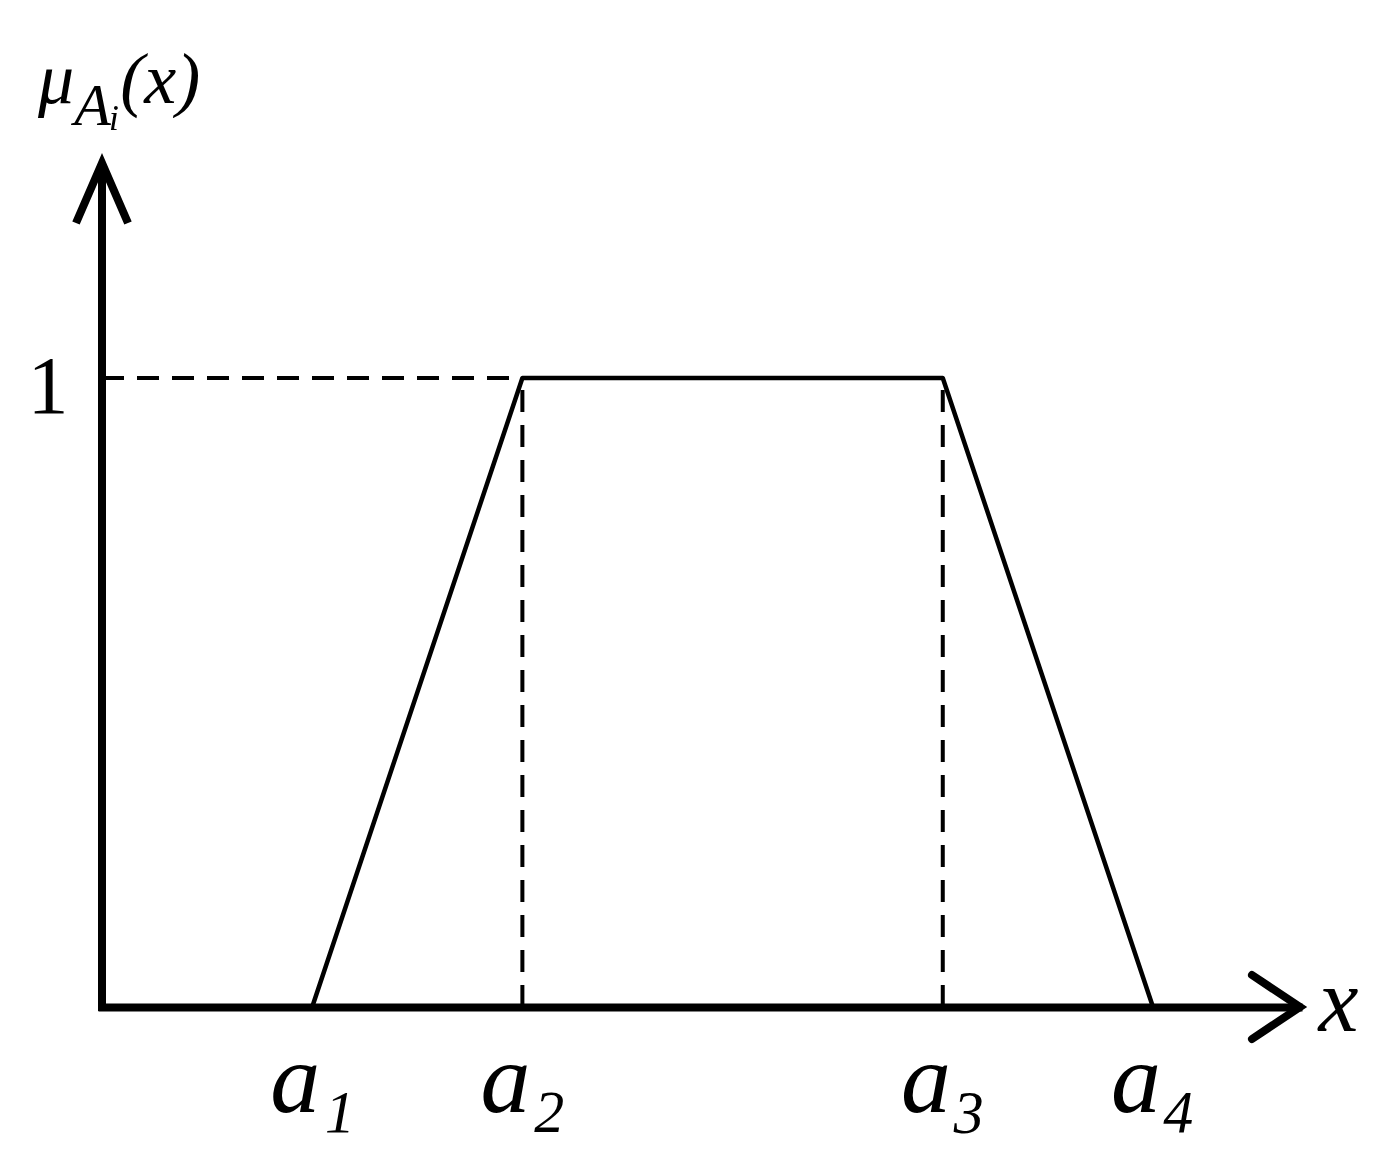 The height and width of the screenshot is (1167, 1388). I want to click on y-axis-title: μ$_{Aᵢ}$(x), so click(119, 88).